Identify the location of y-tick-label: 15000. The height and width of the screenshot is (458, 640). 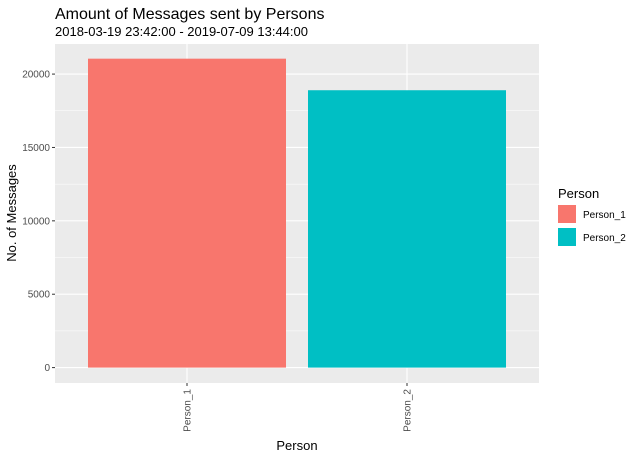
(36, 148).